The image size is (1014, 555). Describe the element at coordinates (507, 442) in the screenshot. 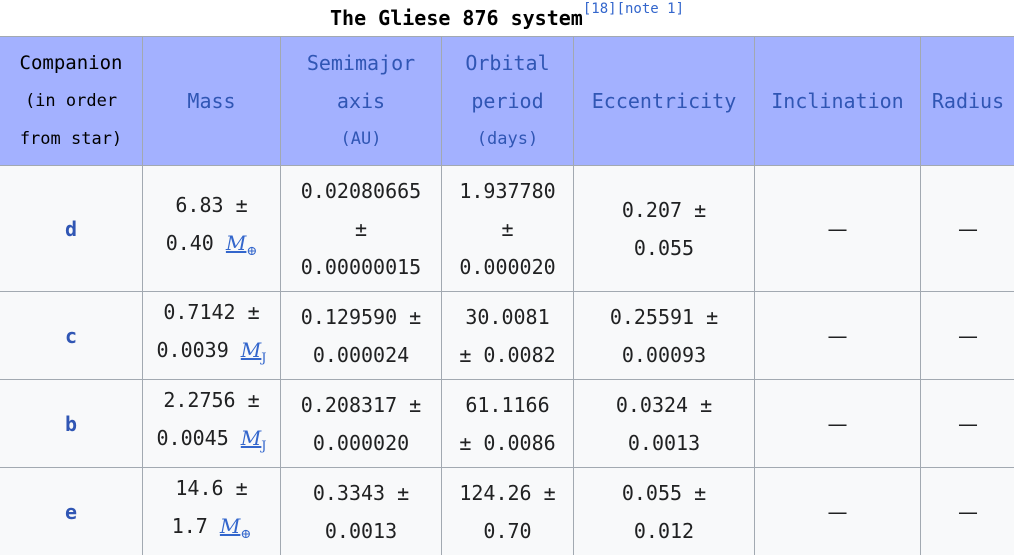

I see `period-uncertainty: ± 0.0086` at that location.